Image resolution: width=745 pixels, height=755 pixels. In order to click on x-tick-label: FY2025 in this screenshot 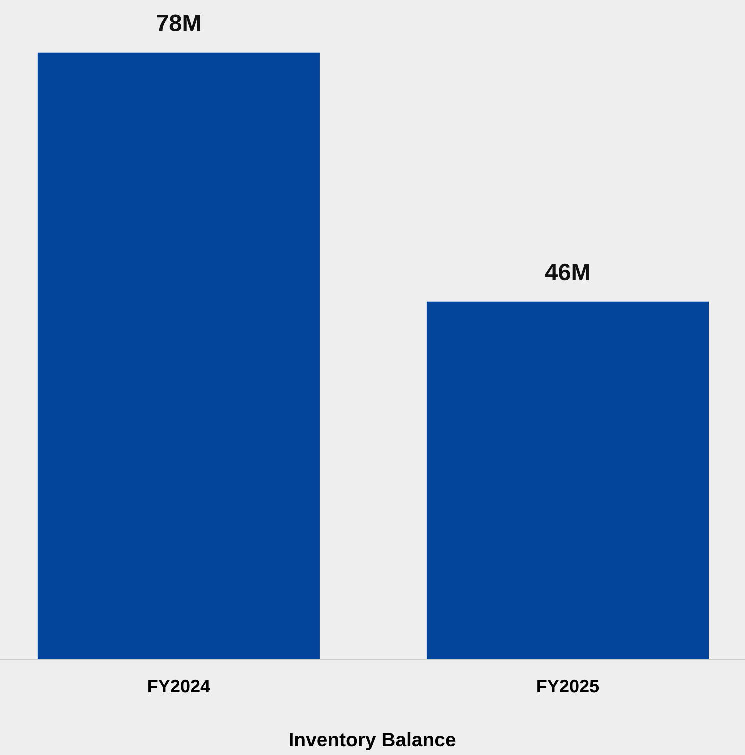, I will do `click(569, 686)`.